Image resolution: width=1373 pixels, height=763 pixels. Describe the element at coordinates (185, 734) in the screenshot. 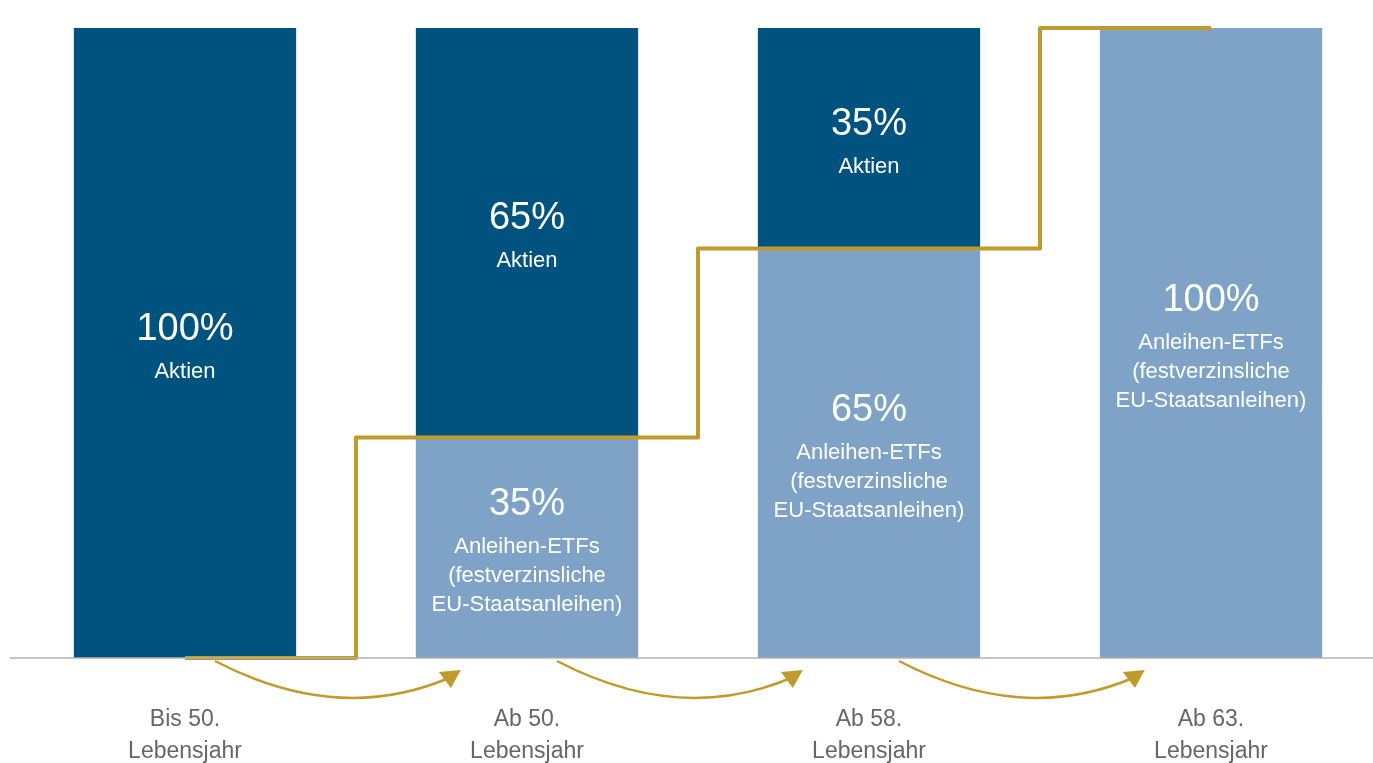

I see `x-tick-label: Bis 50. Lebensjahr` at that location.